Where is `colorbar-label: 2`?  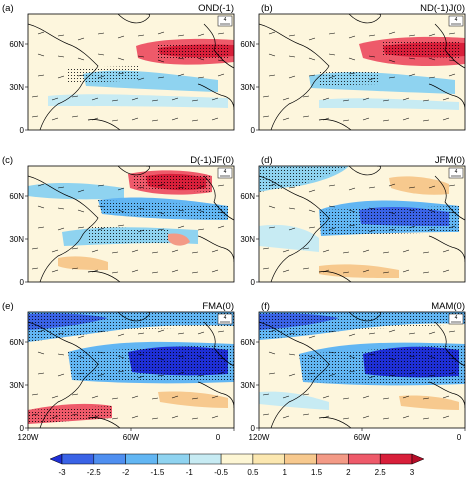 colorbar-label: 2 is located at coordinates (348, 472).